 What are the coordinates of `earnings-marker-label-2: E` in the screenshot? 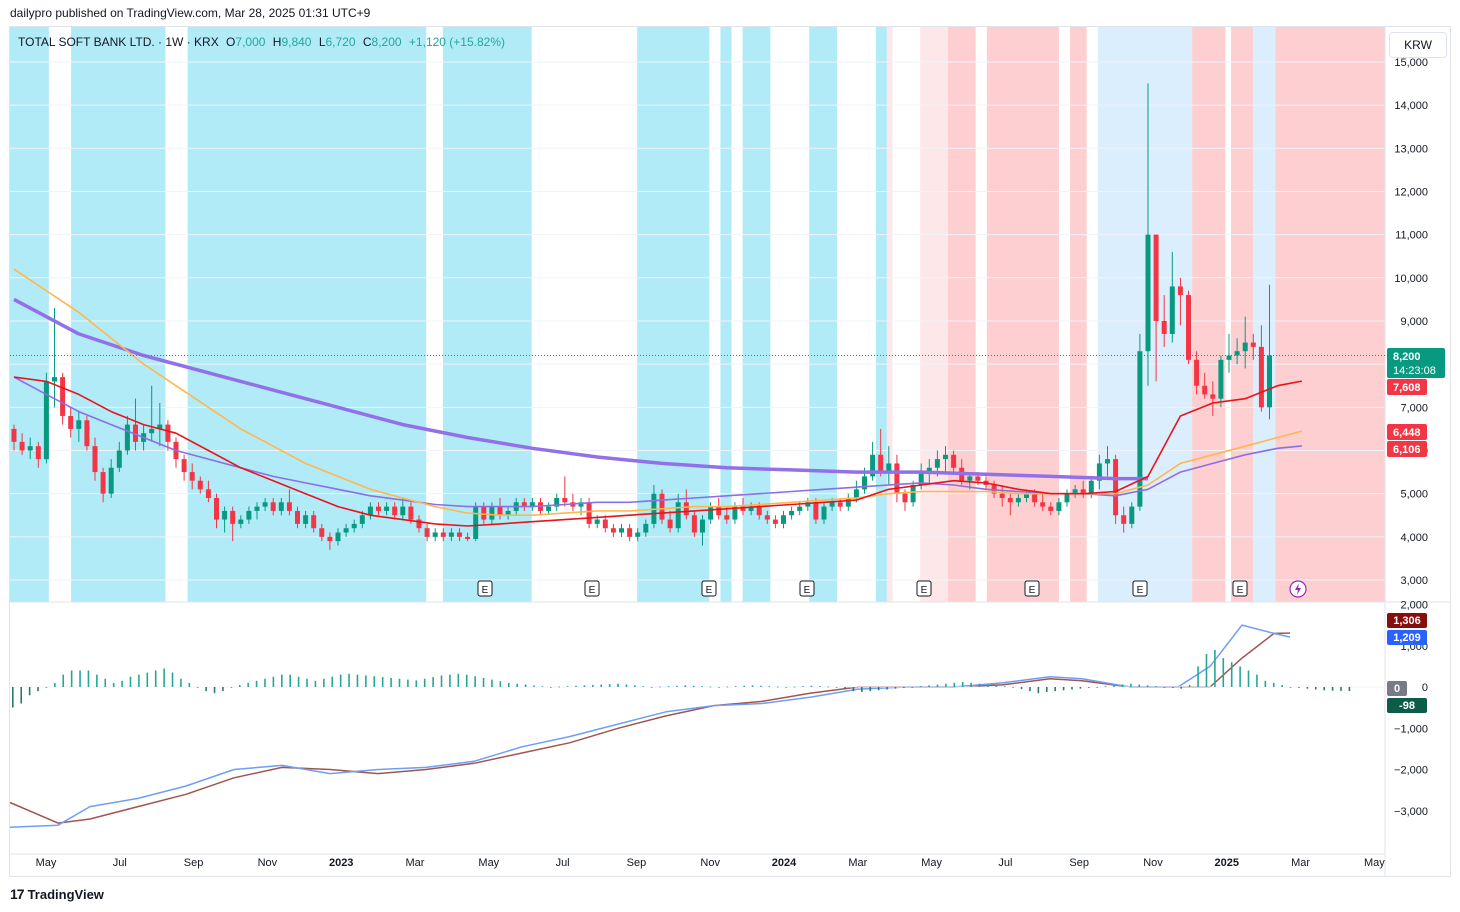 It's located at (709, 590).